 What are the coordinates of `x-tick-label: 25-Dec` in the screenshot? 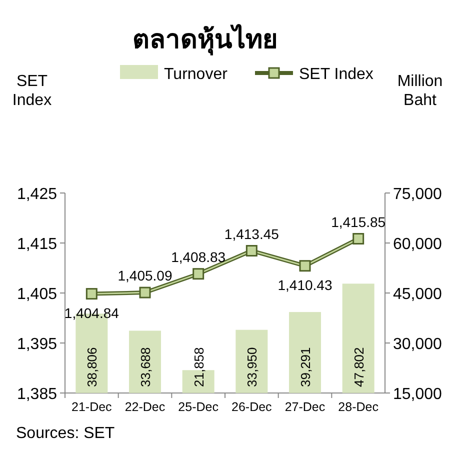 It's located at (198, 407).